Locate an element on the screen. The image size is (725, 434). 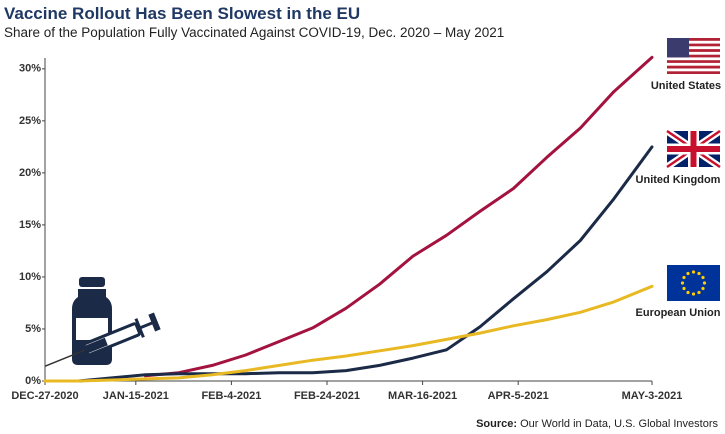
x-tick-label: APR-5-2021 is located at coordinates (518, 396).